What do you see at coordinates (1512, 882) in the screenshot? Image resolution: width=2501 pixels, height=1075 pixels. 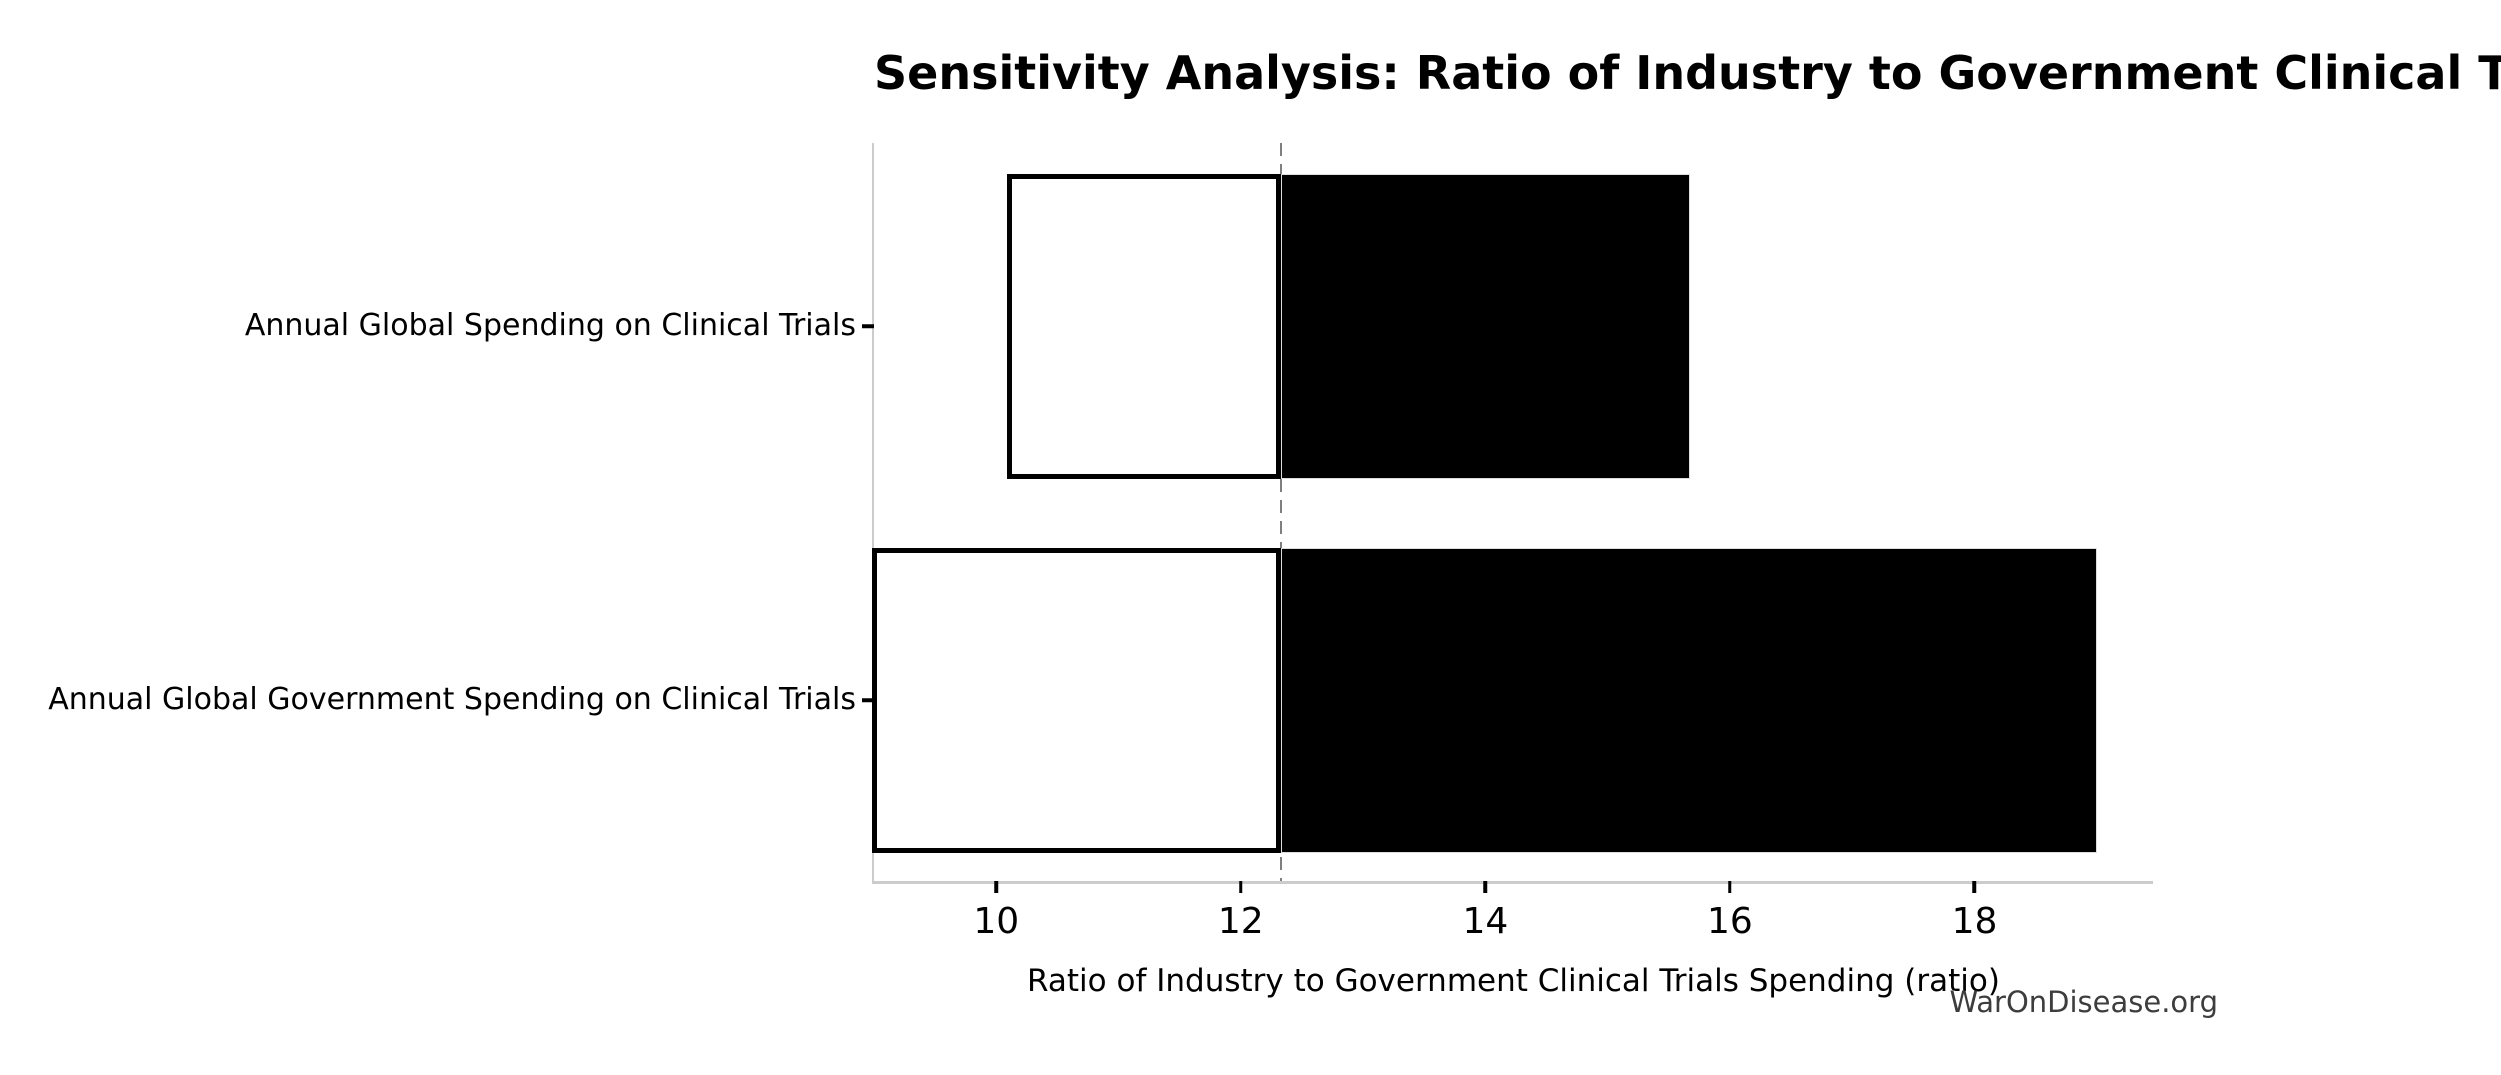 I see `x-axis-spine` at bounding box center [1512, 882].